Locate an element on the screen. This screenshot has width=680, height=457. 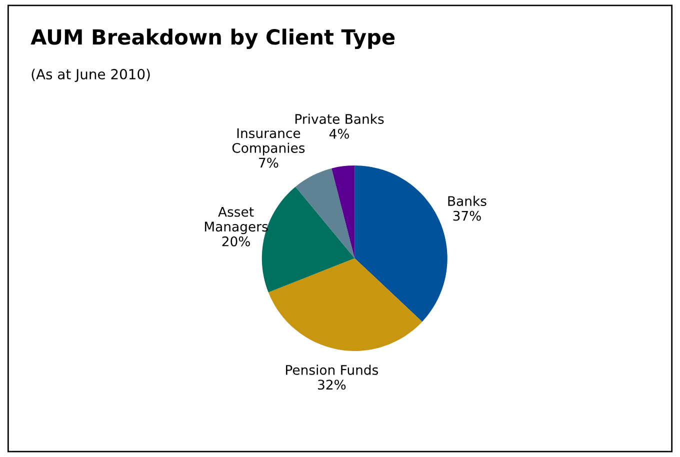
chart-title: AUM Breakdown by Client Type is located at coordinates (212, 39).